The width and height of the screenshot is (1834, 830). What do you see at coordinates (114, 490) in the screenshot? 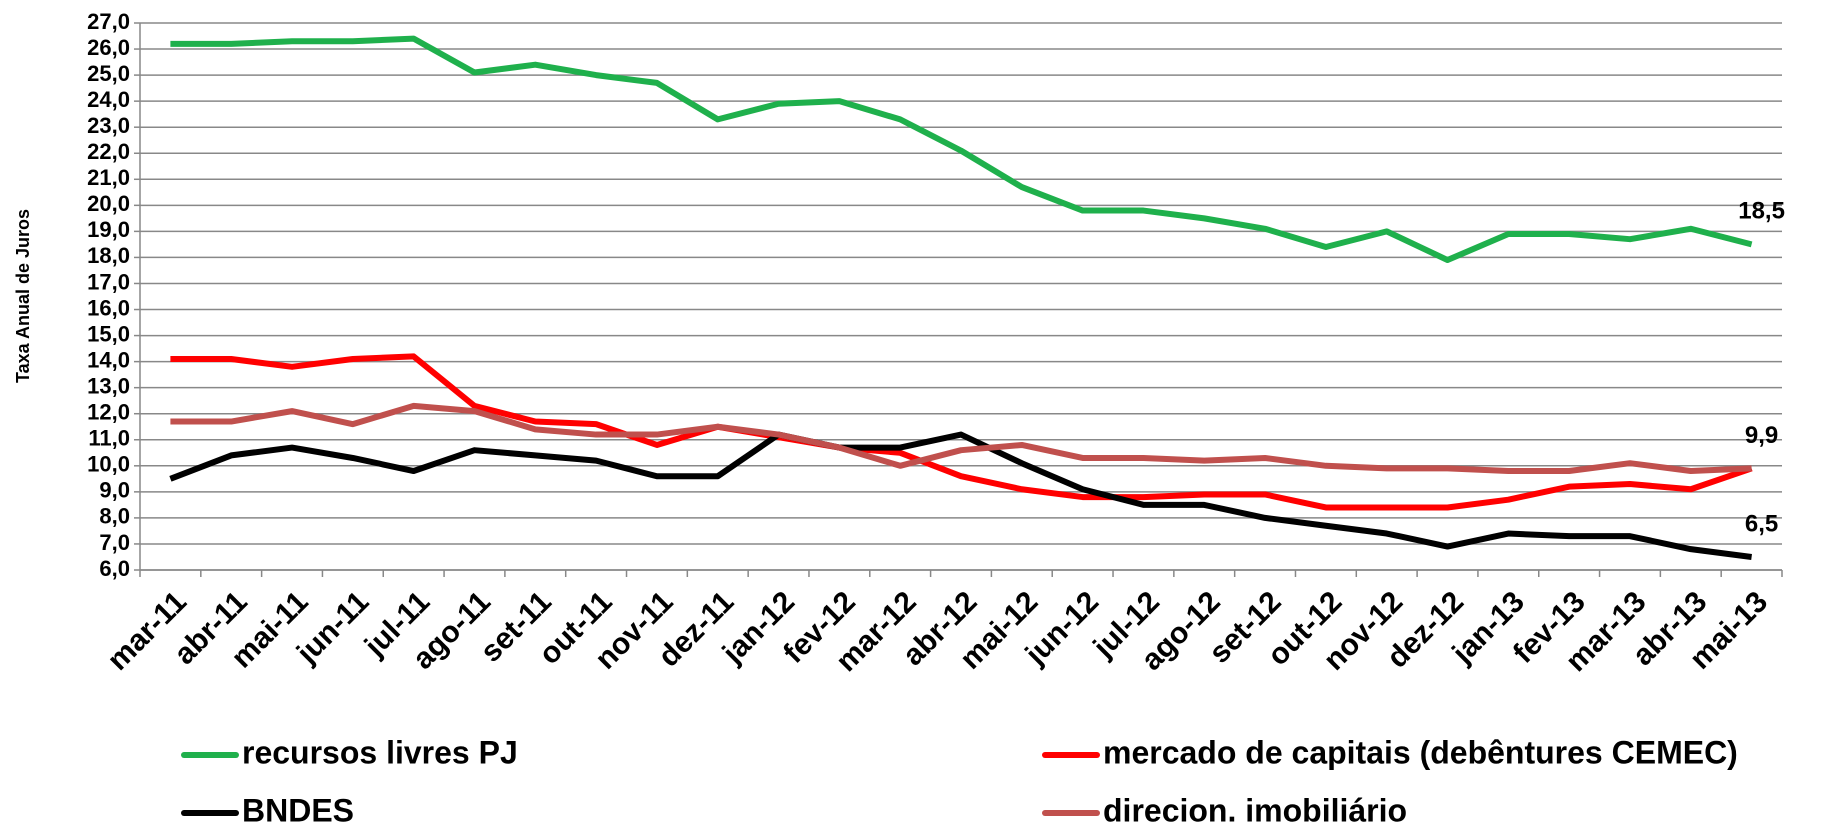
I see `y-tick-label: 9,0` at bounding box center [114, 490].